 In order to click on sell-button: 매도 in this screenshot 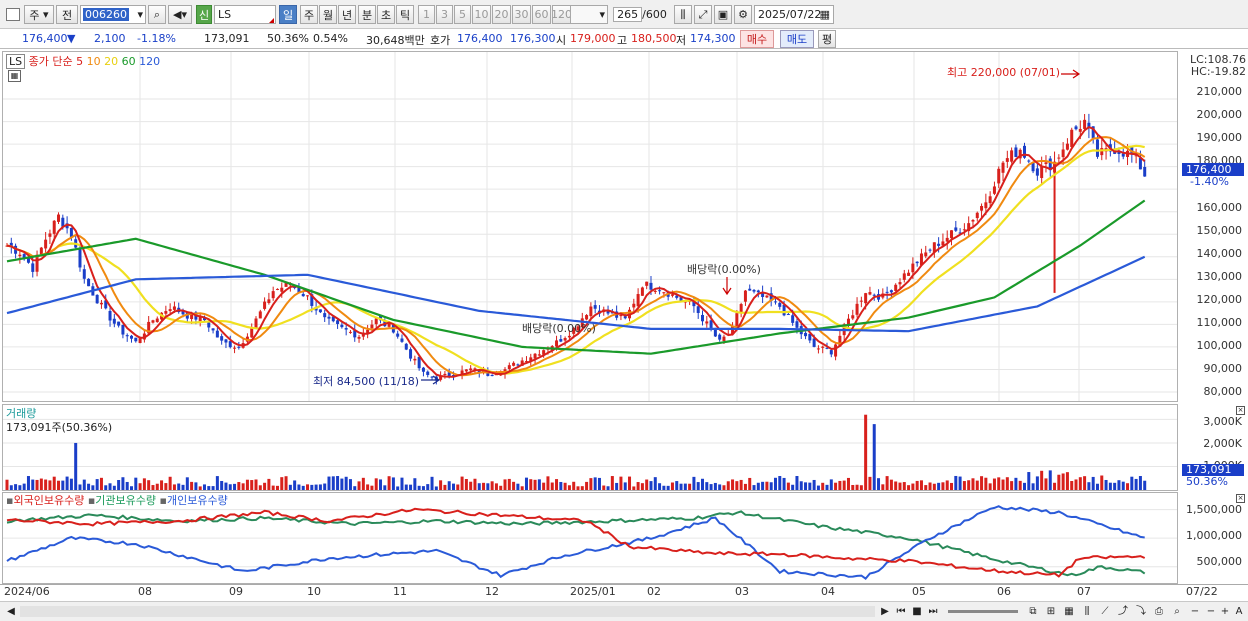, I will do `click(797, 39)`.